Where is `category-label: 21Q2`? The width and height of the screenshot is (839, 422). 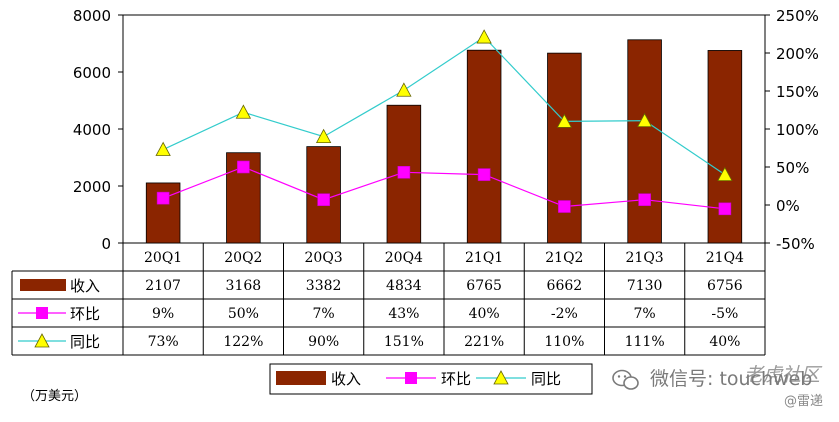
category-label: 21Q2 is located at coordinates (564, 258).